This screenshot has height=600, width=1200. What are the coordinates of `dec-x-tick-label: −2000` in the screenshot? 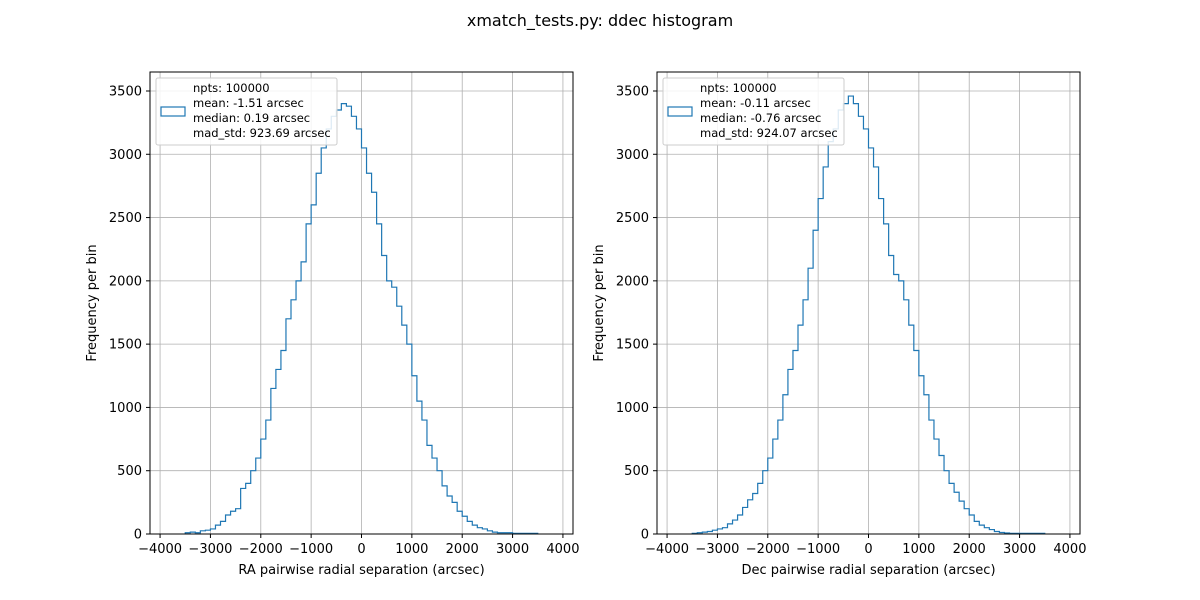 It's located at (768, 549).